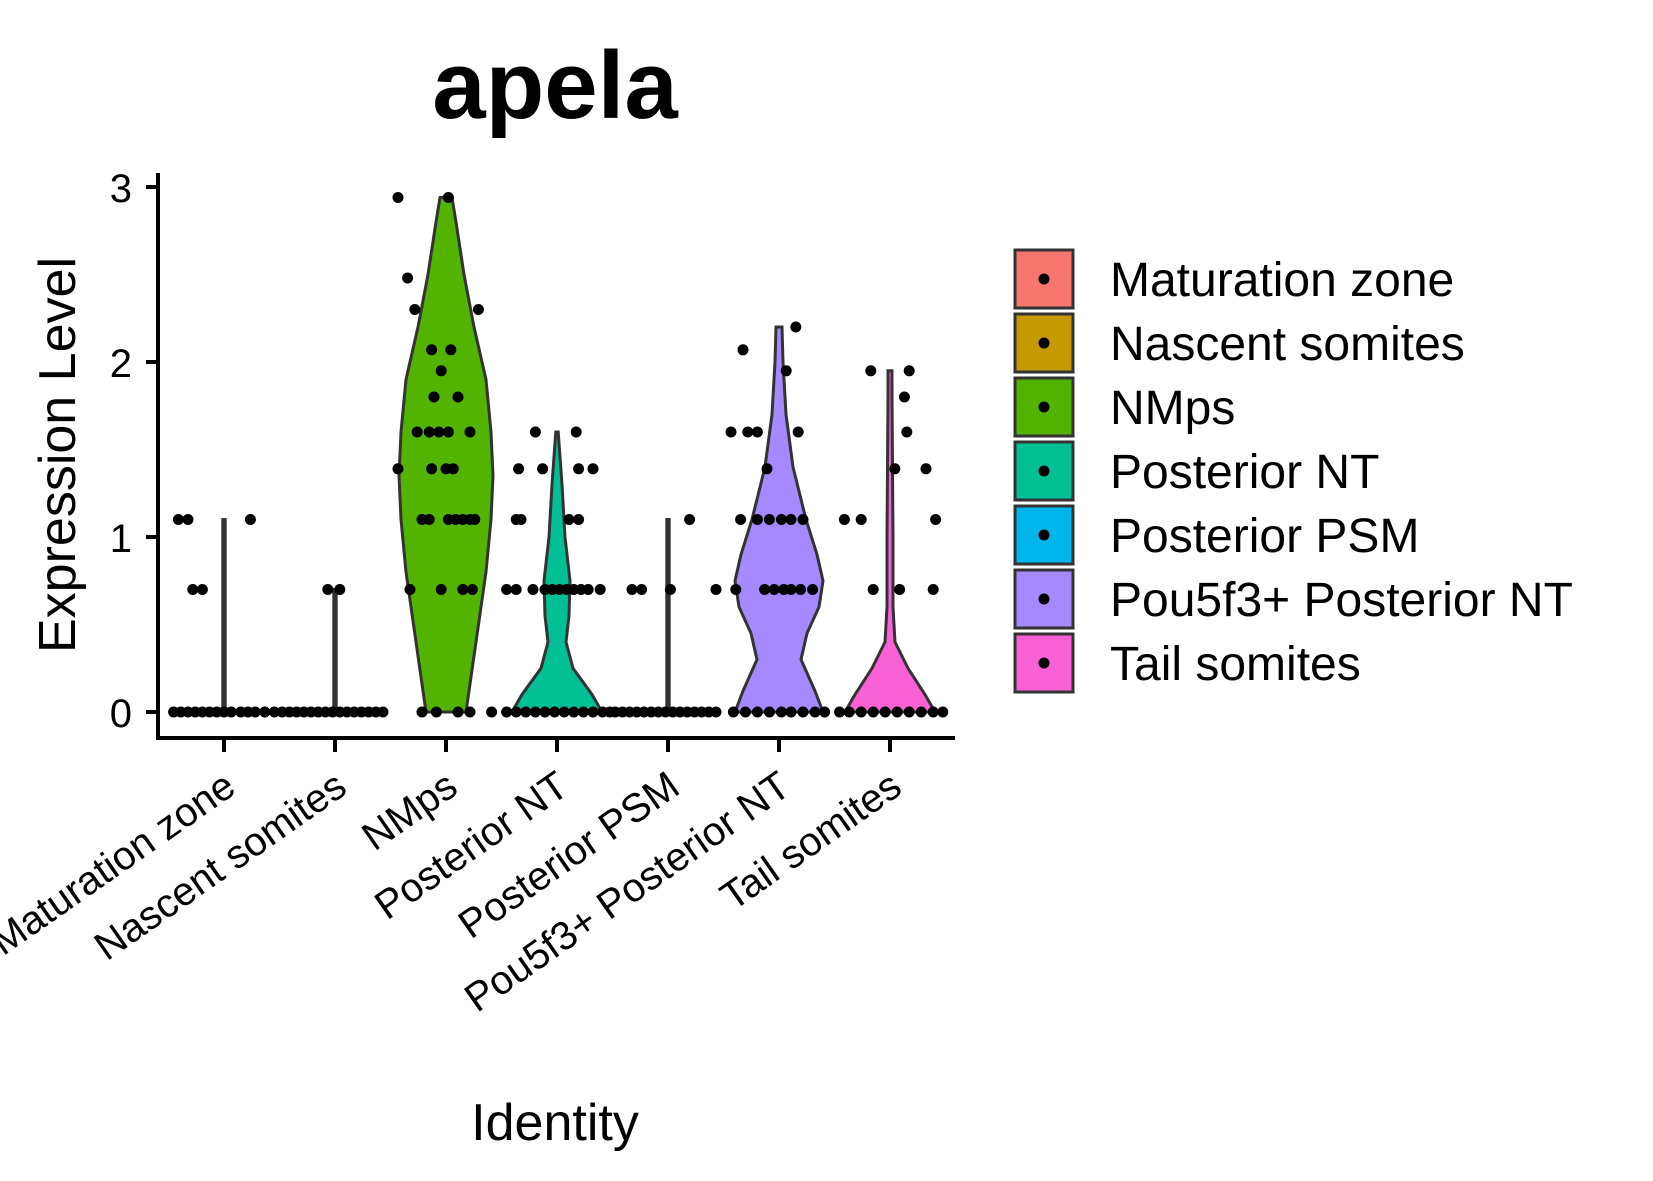  I want to click on legend-label: Posterior PSM, so click(1264, 536).